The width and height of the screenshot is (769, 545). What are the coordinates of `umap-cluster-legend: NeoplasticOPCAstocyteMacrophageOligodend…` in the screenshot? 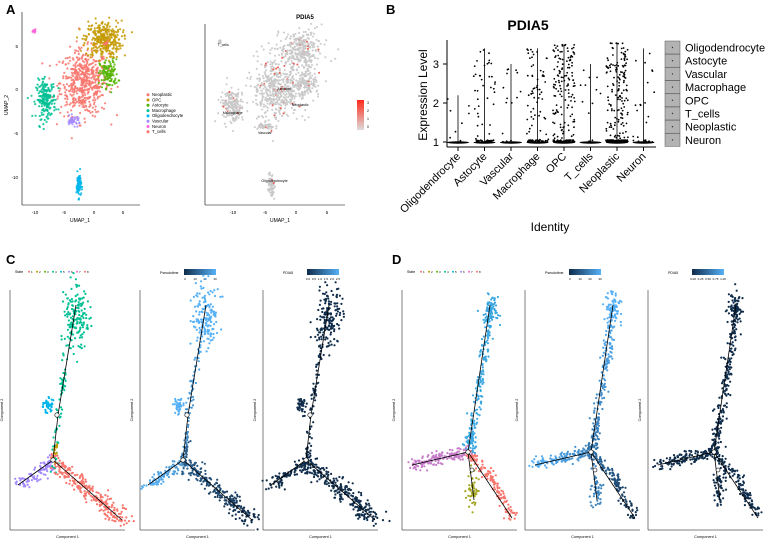 It's located at (165, 113).